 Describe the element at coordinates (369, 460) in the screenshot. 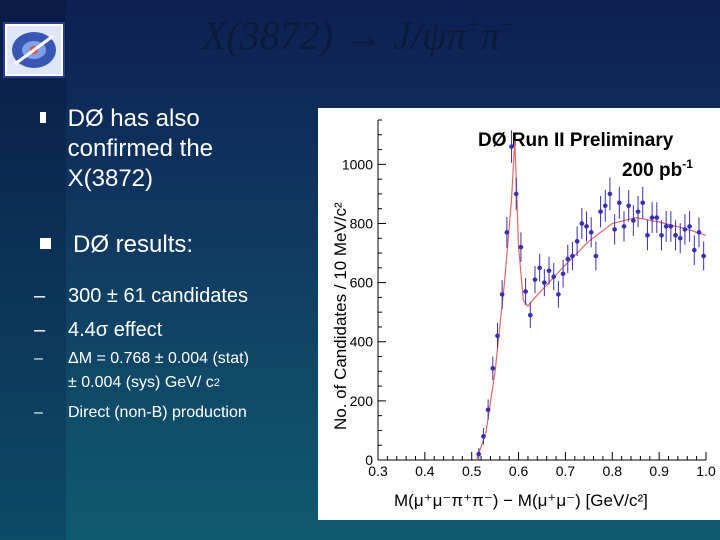

I see `y-tick-label: 0` at that location.